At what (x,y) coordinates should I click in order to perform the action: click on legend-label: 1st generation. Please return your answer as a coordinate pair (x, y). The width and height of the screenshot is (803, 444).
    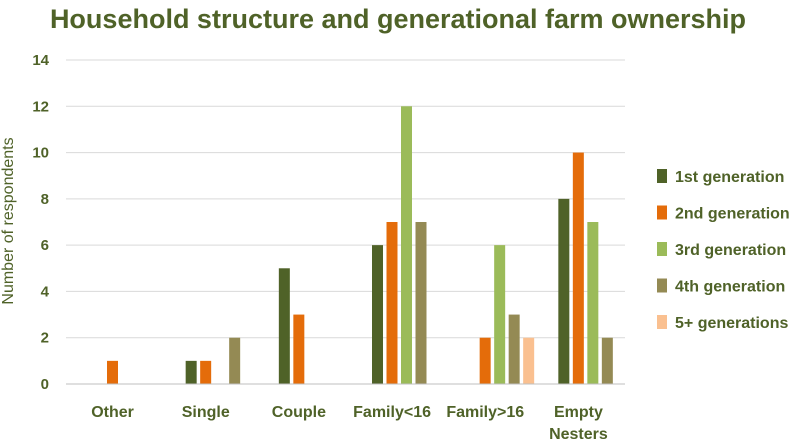
    Looking at the image, I should click on (729, 177).